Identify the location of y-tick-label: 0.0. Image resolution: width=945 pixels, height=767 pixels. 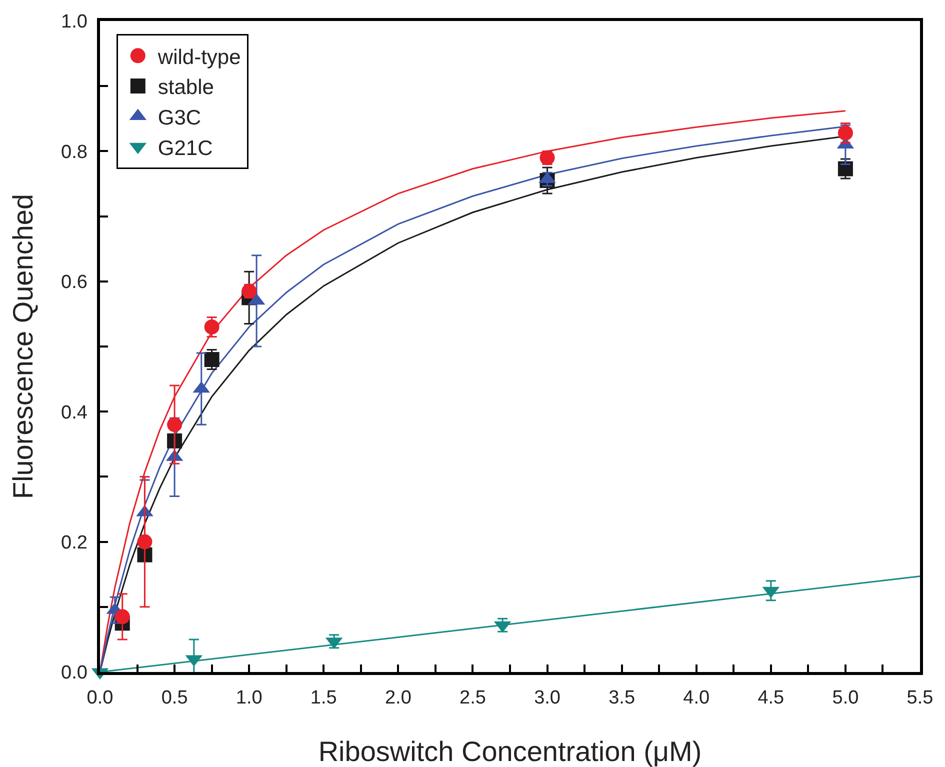
(74, 673).